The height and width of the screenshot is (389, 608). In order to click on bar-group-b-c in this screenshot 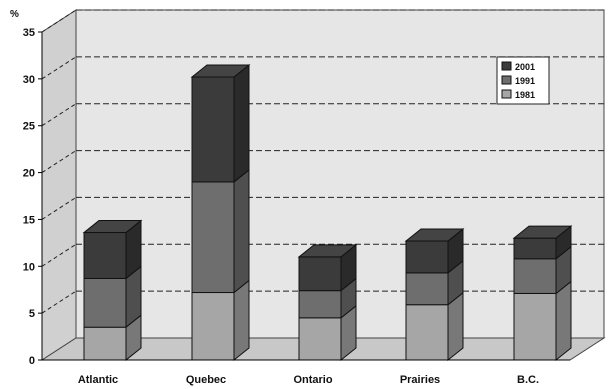, I will do `click(542, 293)`.